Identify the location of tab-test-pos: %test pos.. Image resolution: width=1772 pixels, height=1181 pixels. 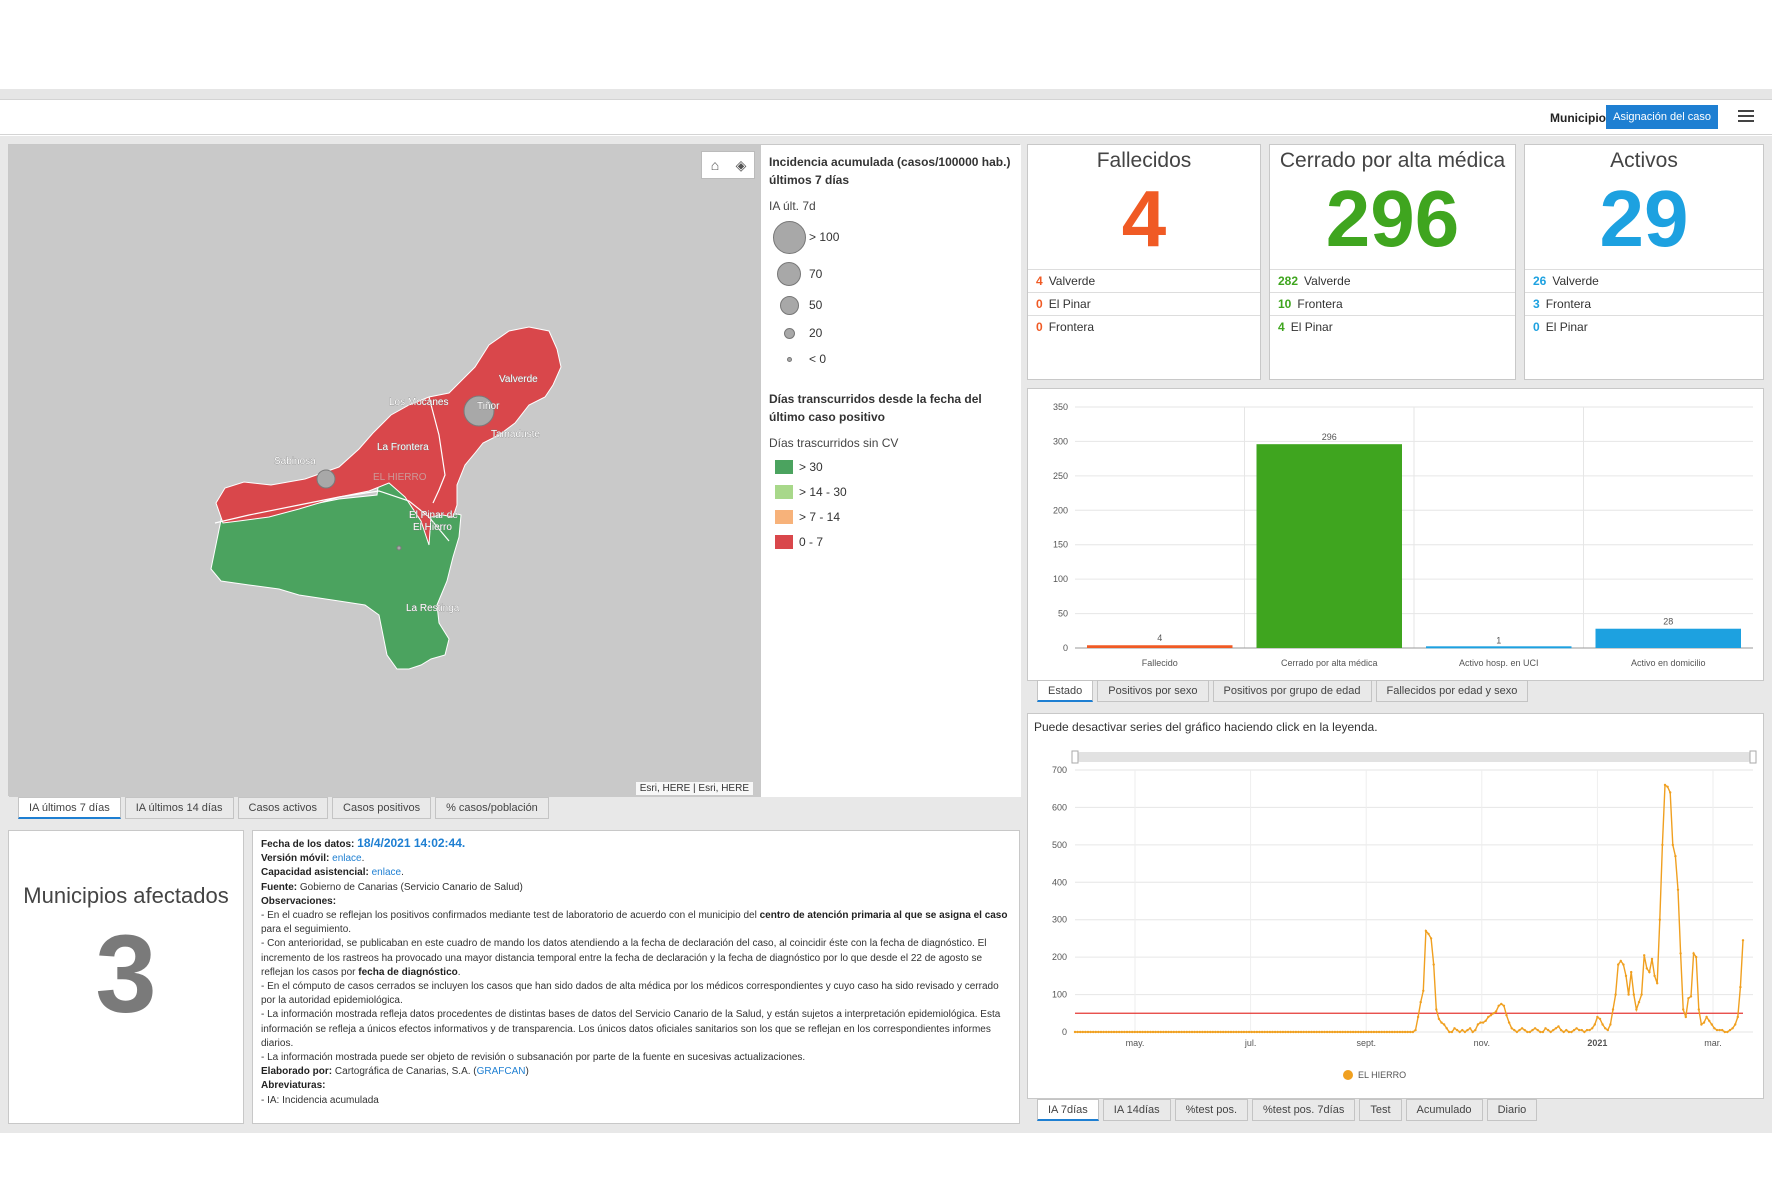
(1211, 1110).